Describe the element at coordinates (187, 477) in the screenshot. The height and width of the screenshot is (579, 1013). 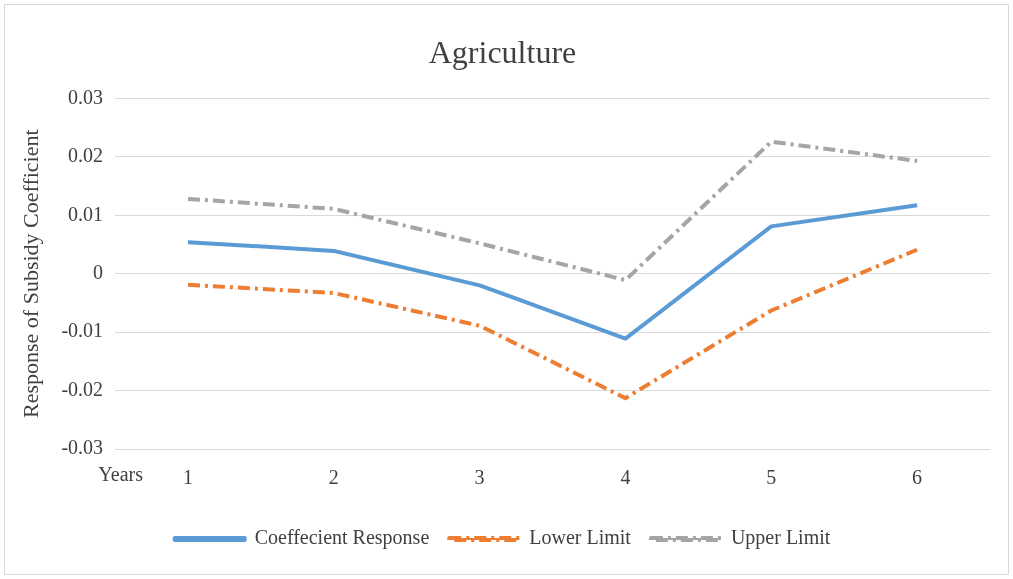
I see `x-tick-label: 1` at that location.